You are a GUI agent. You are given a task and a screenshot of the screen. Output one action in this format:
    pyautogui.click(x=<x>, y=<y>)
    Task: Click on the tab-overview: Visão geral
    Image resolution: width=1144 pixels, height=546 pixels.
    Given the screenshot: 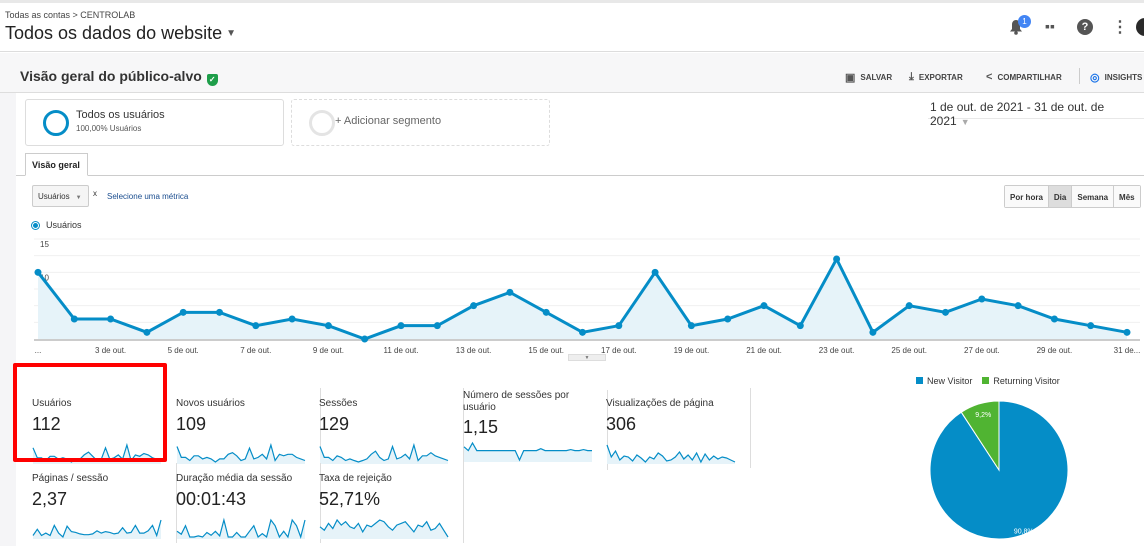 What is the action you would take?
    pyautogui.click(x=56, y=164)
    